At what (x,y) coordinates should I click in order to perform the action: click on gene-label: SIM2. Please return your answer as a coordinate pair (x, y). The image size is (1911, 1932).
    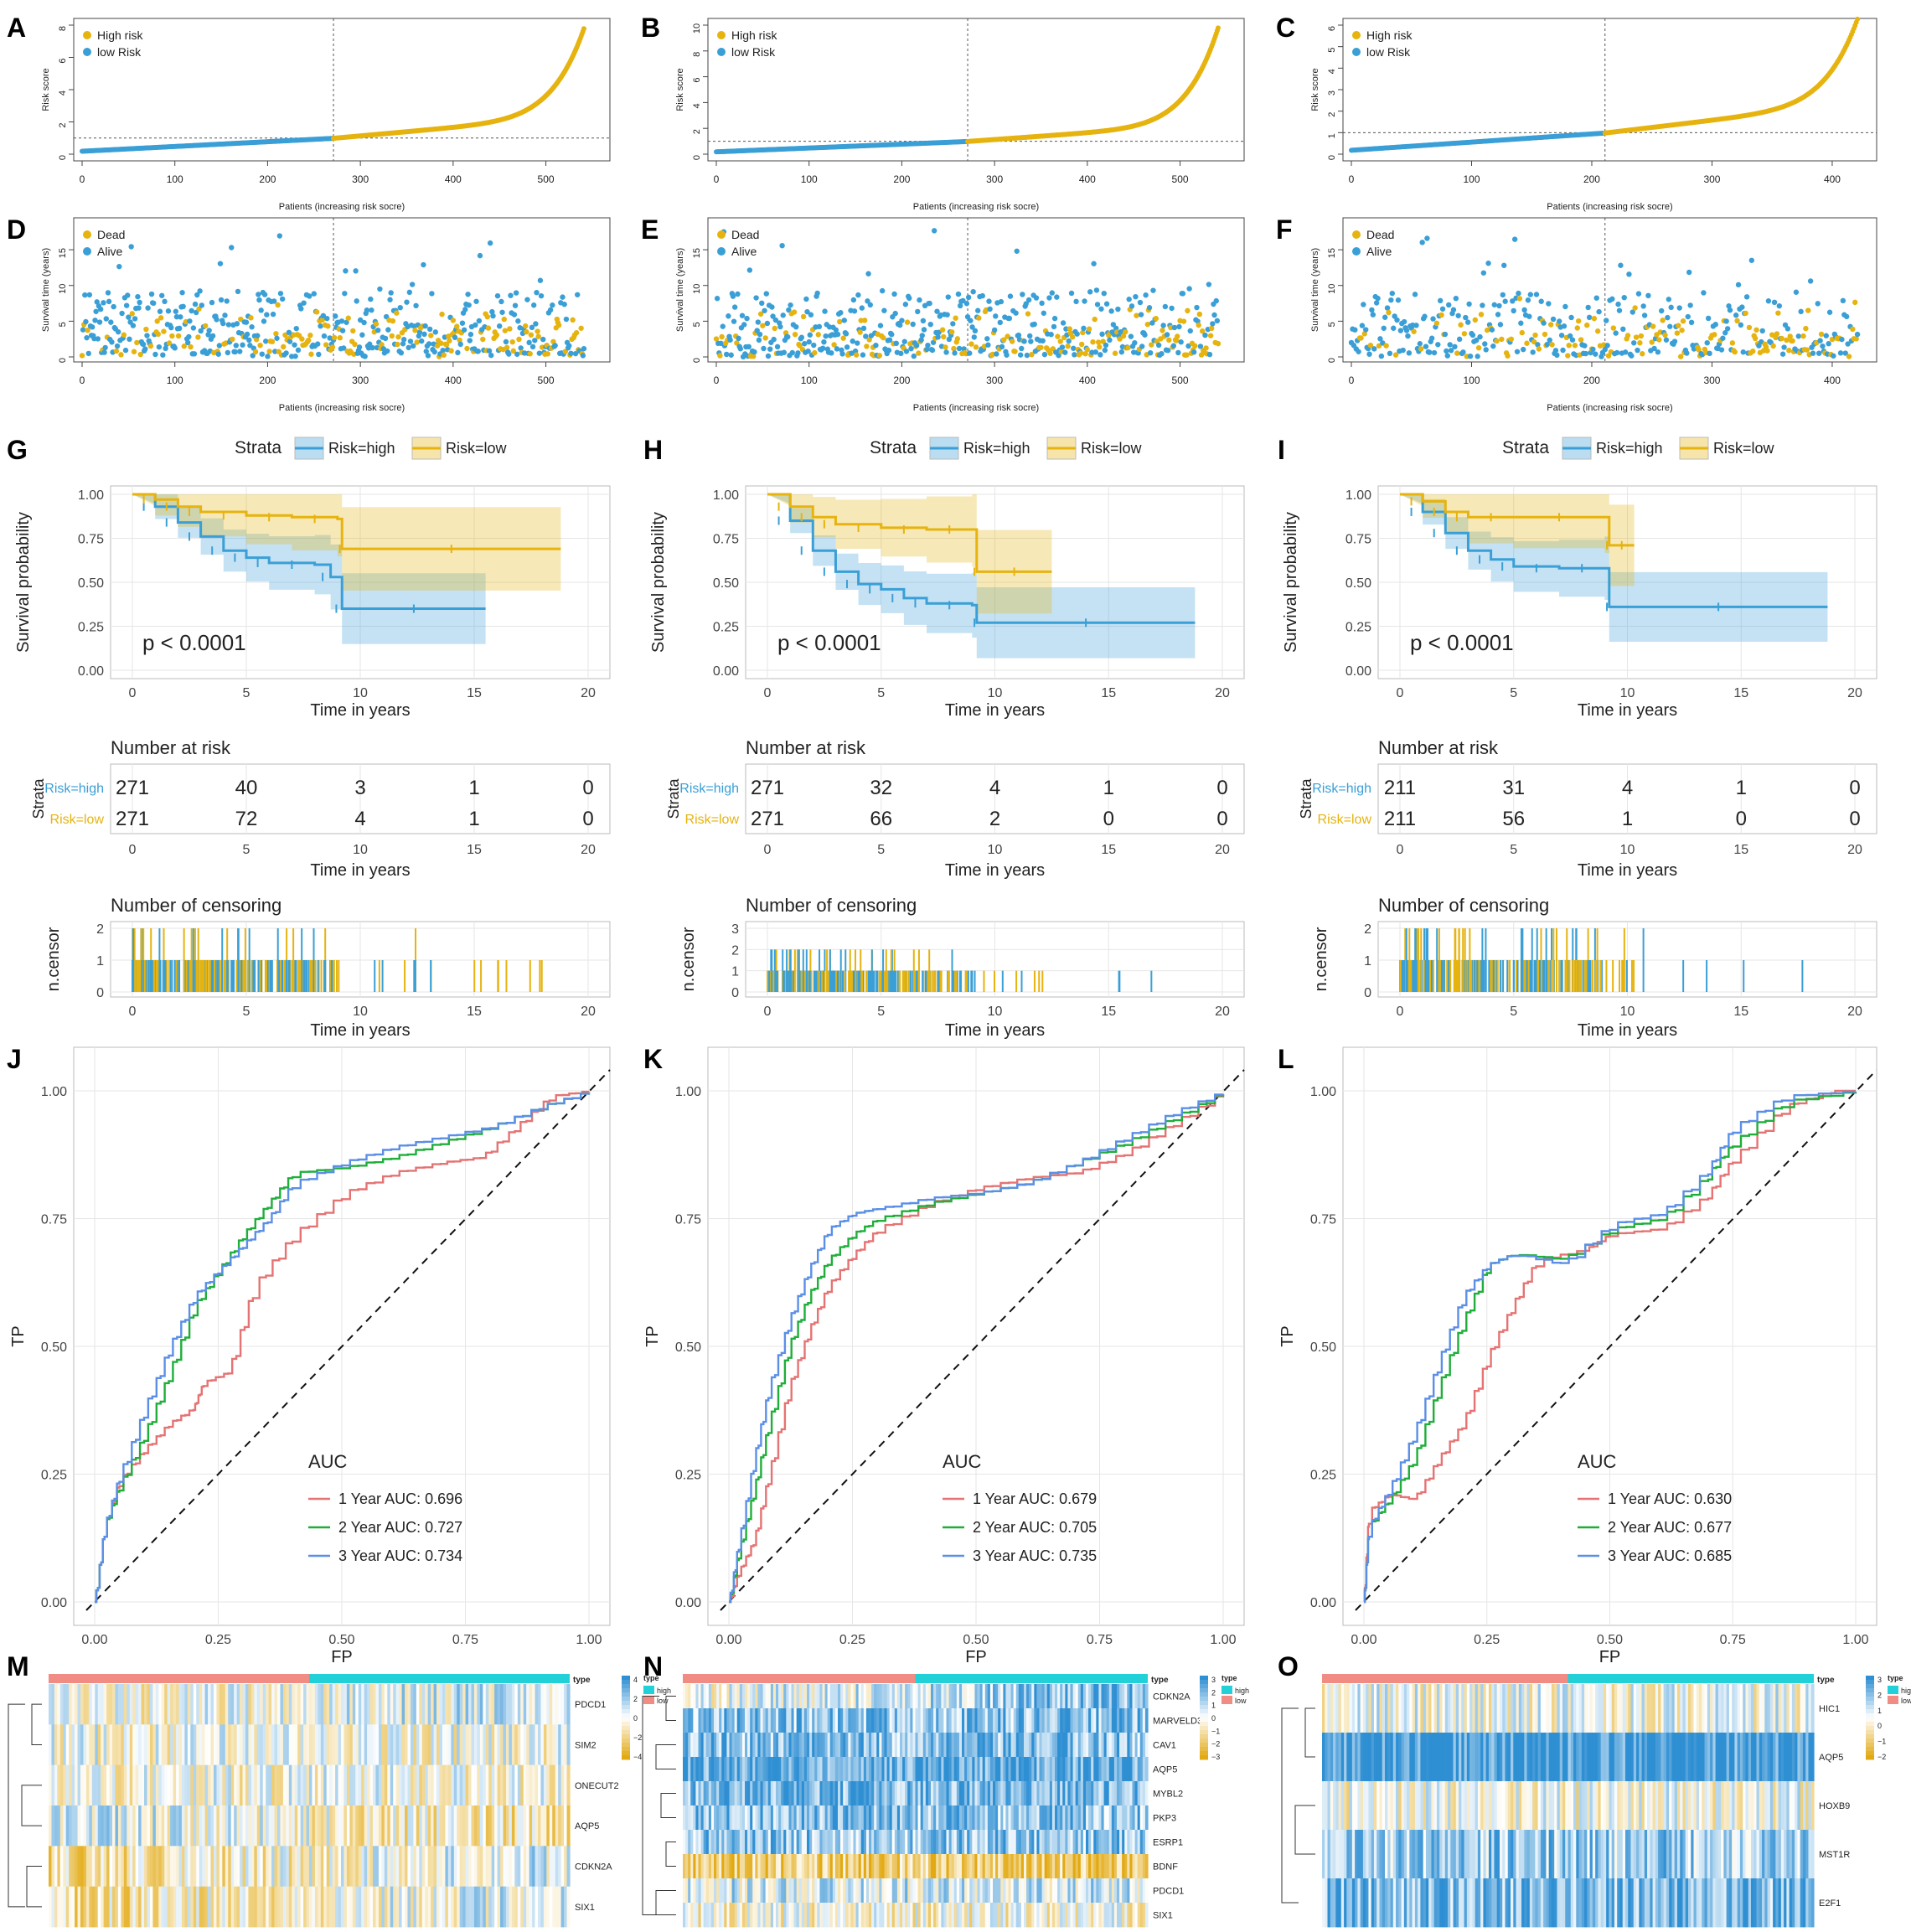
    Looking at the image, I should click on (586, 1746).